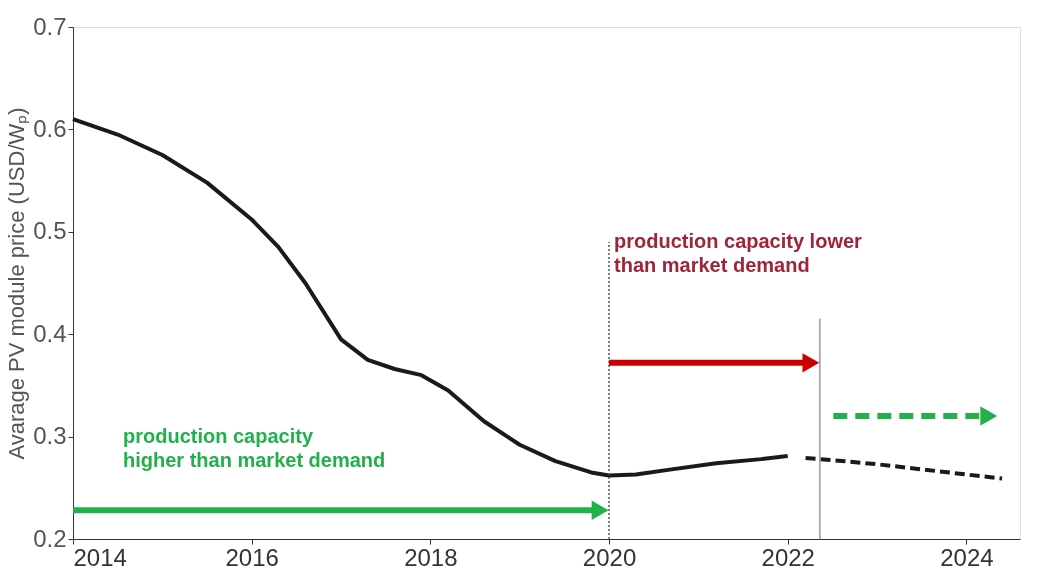 Image resolution: width=1051 pixels, height=584 pixels. Describe the element at coordinates (50, 128) in the screenshot. I see `y-tick-label: 0.6` at that location.